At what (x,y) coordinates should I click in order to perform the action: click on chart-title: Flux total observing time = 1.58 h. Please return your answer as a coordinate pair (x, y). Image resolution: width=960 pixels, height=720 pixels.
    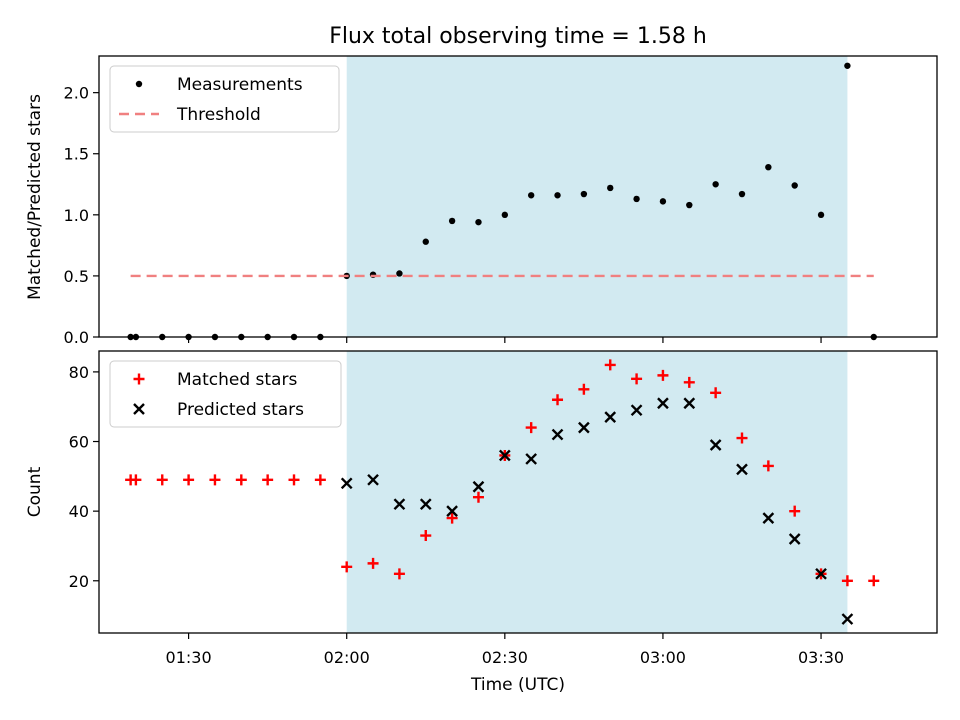
    Looking at the image, I should click on (518, 36).